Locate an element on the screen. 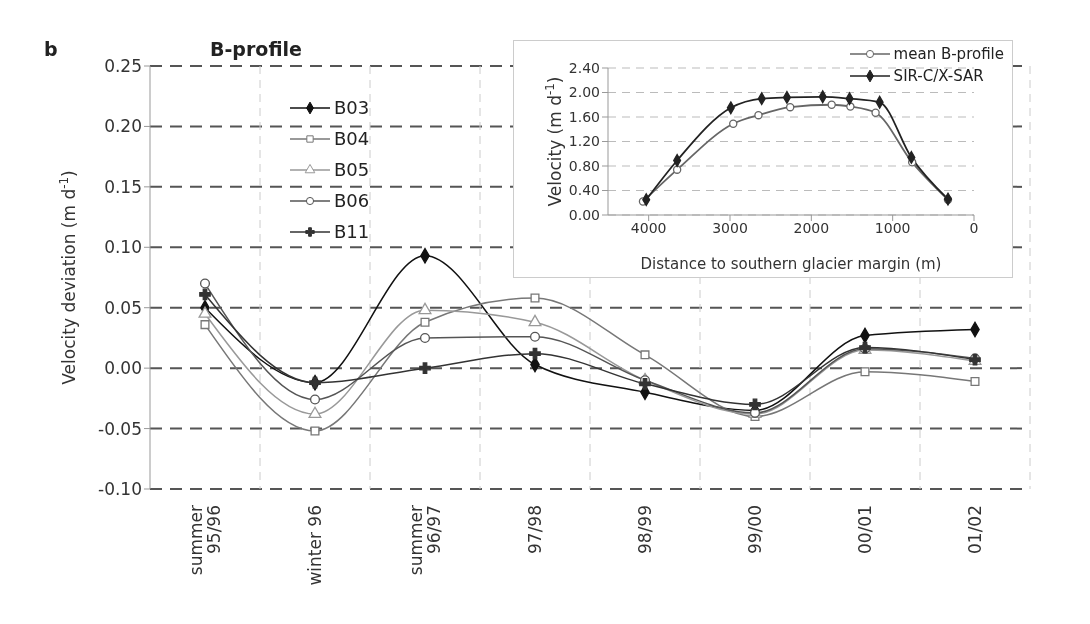 The image size is (1090, 624). y-tick-label: 1.20 is located at coordinates (584, 141).